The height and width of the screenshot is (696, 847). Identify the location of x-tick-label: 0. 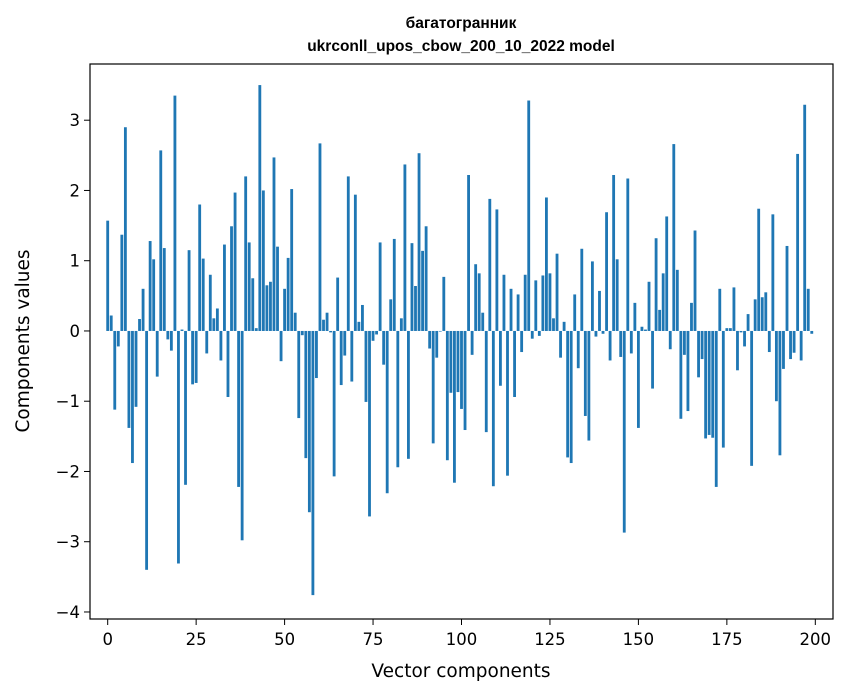
(107, 639).